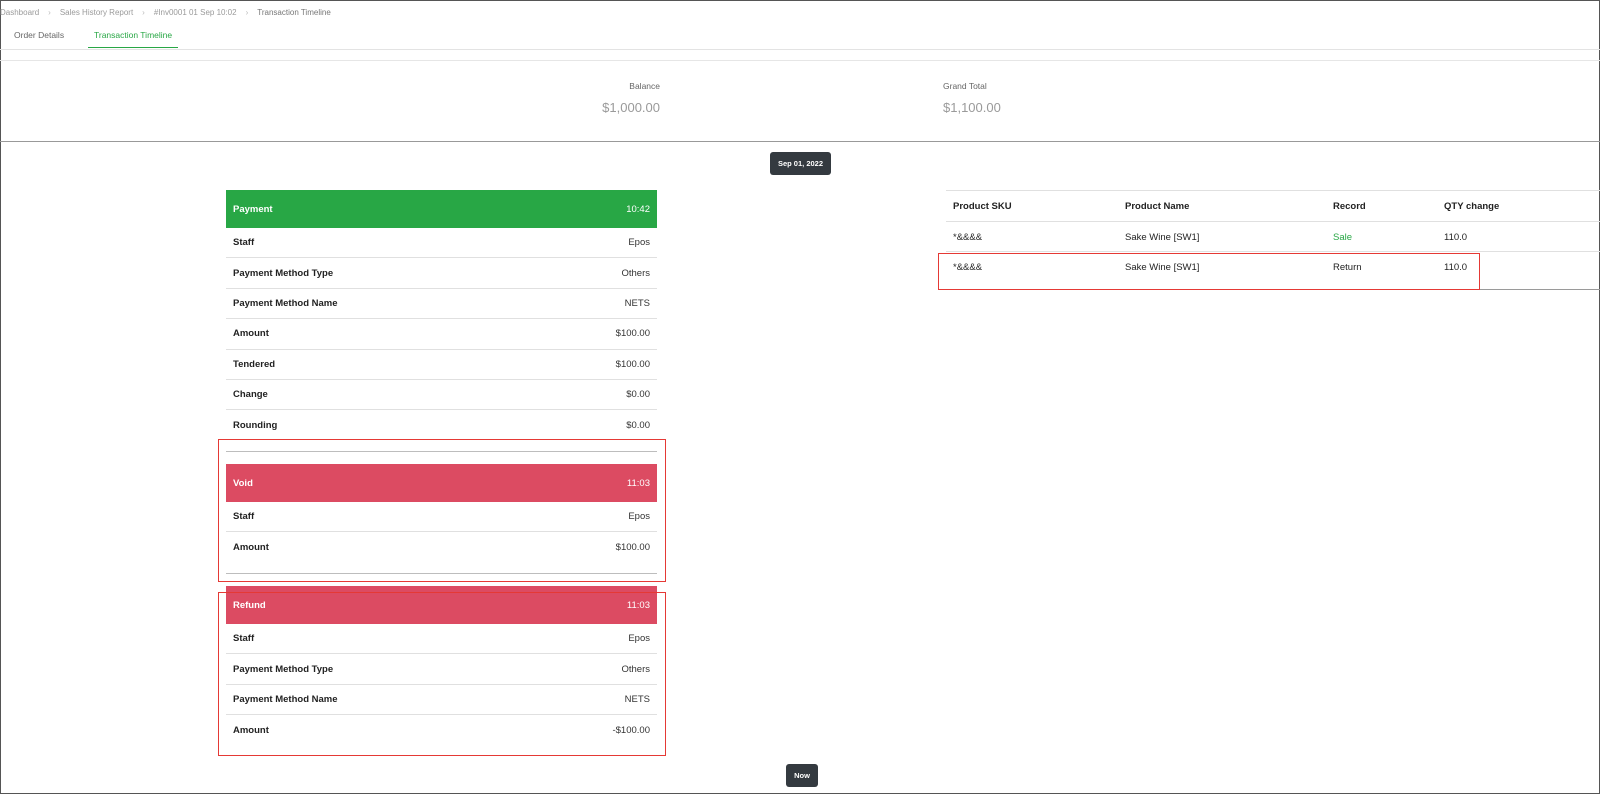 The image size is (1600, 794). I want to click on grand-total-summary: Grand Total $1,100.00, so click(972, 98).